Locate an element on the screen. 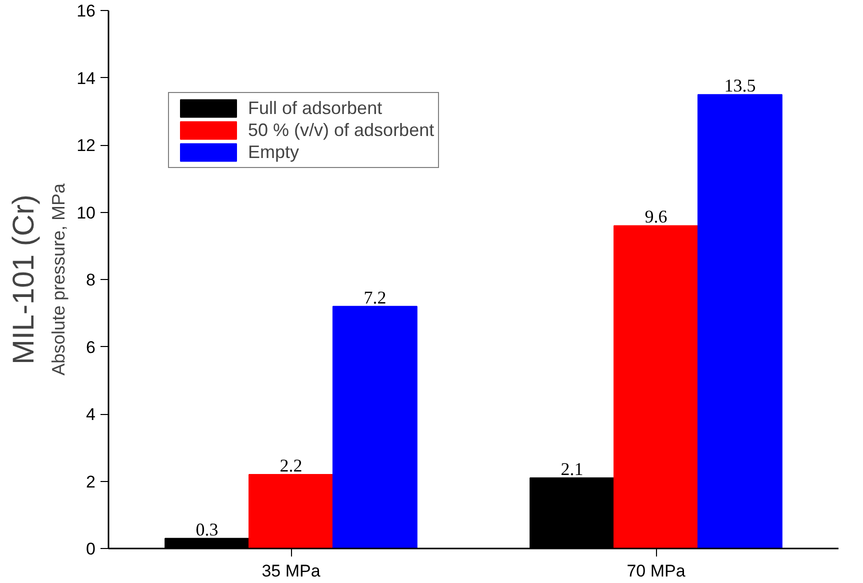 The width and height of the screenshot is (863, 583). x-tick-label: 35 MPa is located at coordinates (291, 571).